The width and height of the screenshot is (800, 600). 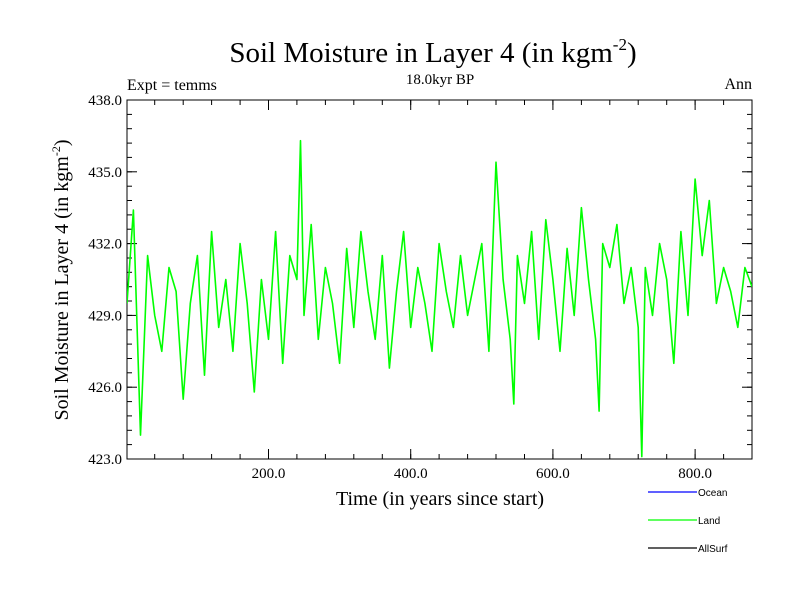 What do you see at coordinates (421, 53) in the screenshot?
I see `chart-title-text: Soil Moisture in Layer 4 (in kgm` at bounding box center [421, 53].